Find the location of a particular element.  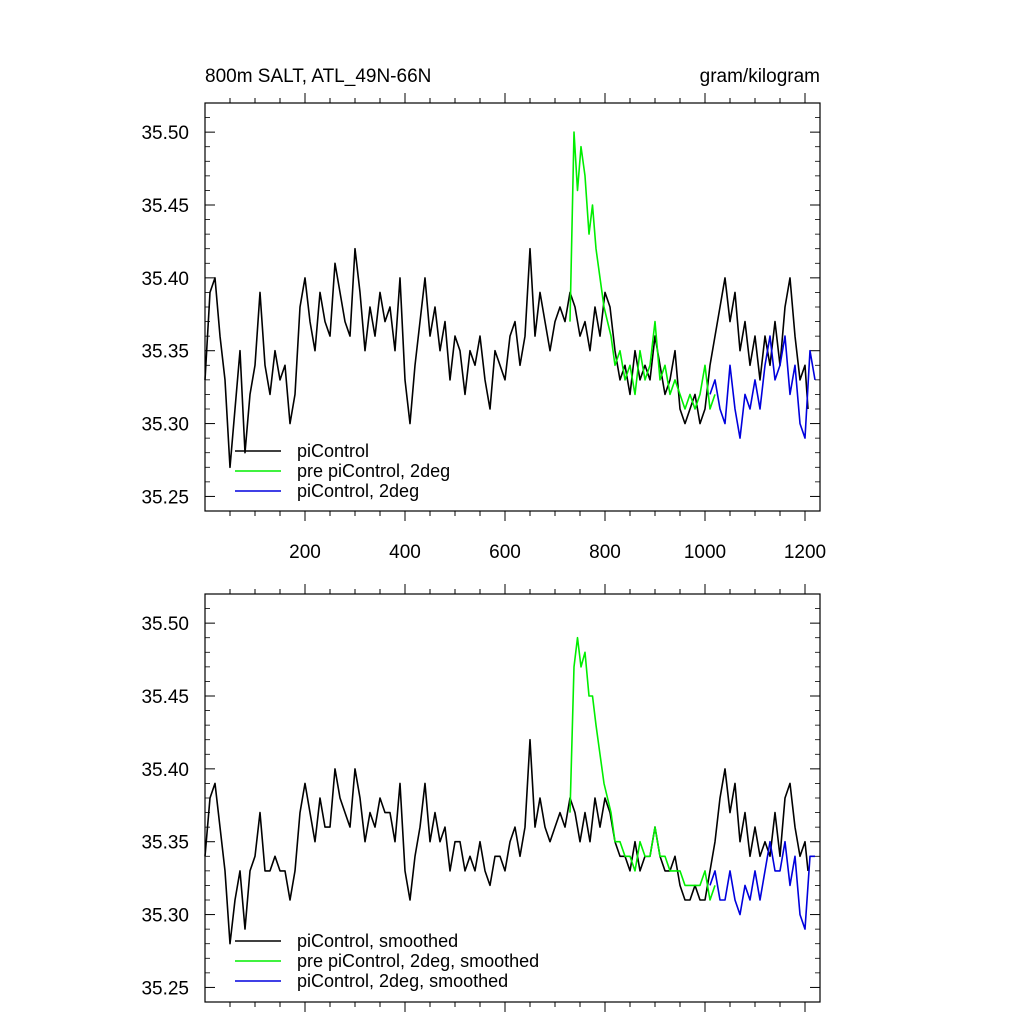

legend-label-3: piControl, 2deg is located at coordinates (358, 491).